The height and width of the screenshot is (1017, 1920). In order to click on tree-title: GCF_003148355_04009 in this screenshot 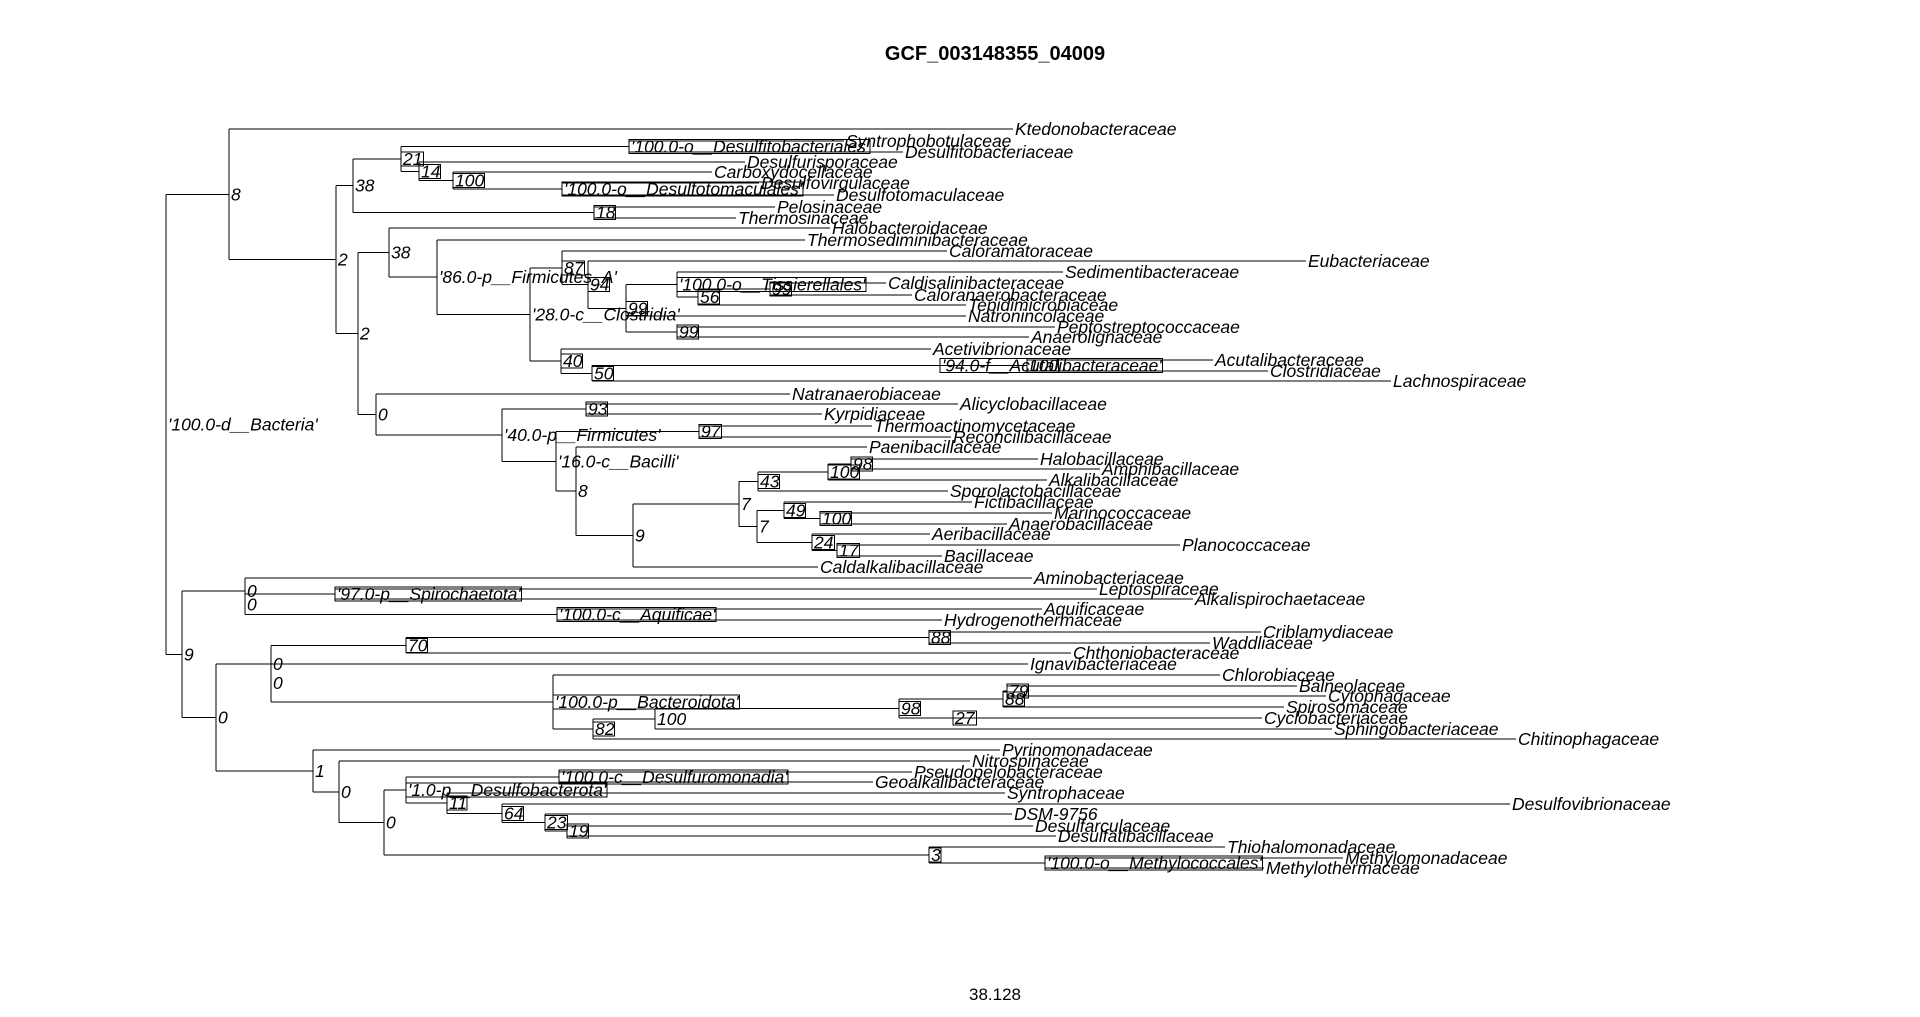, I will do `click(995, 54)`.